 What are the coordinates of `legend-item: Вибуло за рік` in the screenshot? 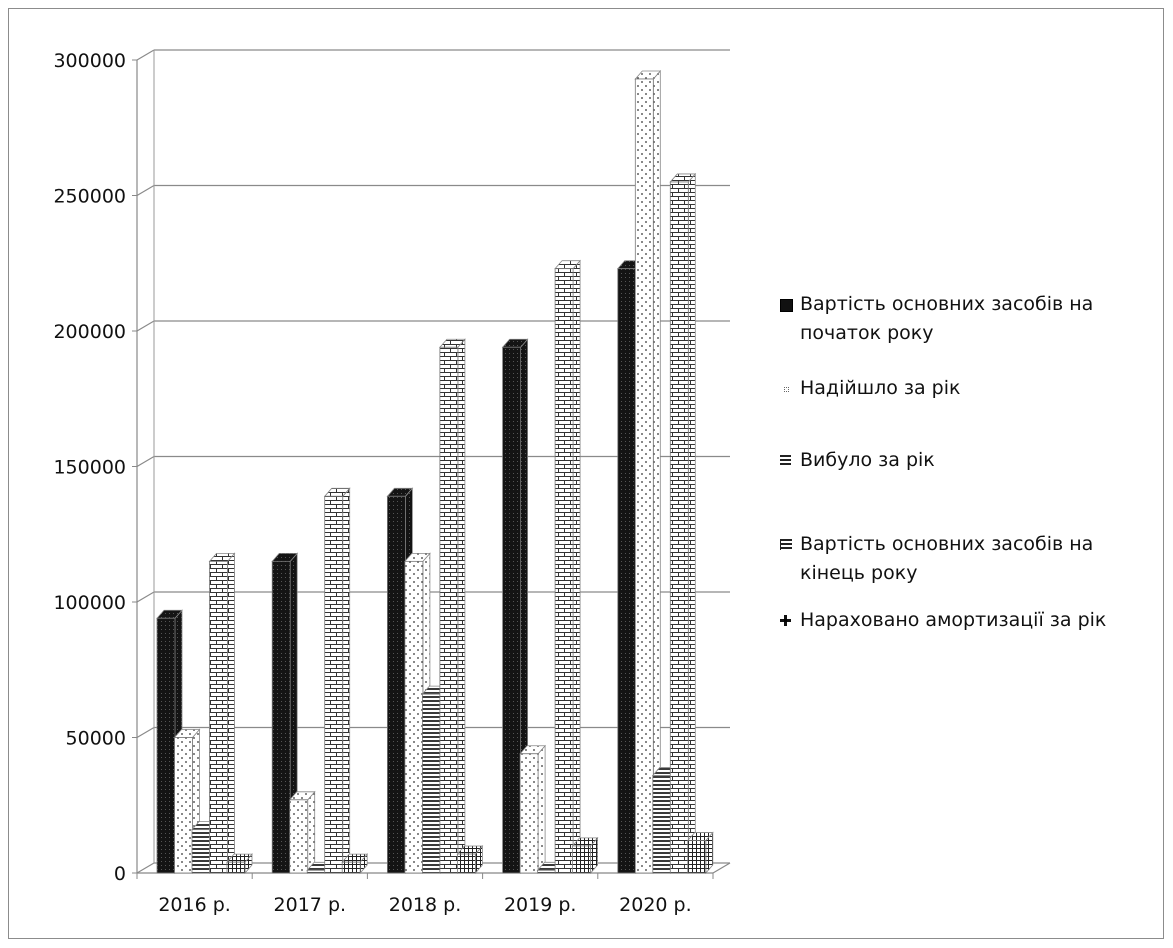 It's located at (970, 460).